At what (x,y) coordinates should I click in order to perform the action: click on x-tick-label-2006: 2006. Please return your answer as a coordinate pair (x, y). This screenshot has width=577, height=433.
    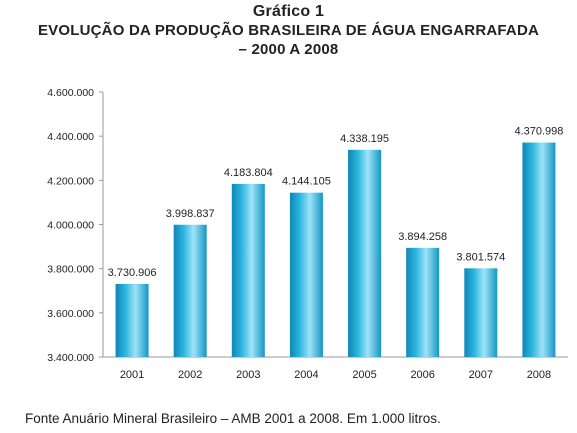
    Looking at the image, I should click on (422, 375).